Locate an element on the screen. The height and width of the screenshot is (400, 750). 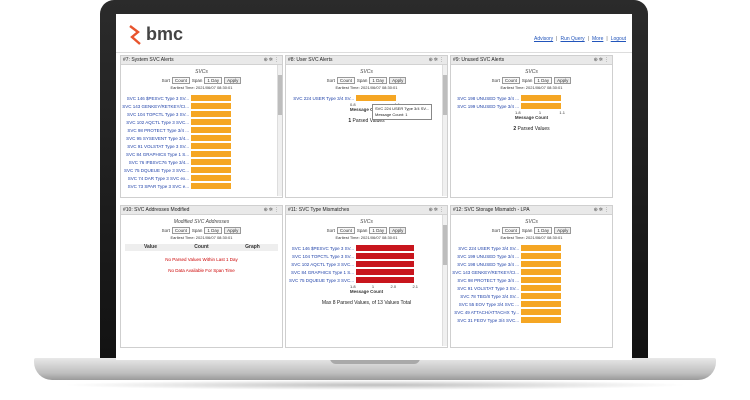
logout-link: Logout is located at coordinates (618, 39).